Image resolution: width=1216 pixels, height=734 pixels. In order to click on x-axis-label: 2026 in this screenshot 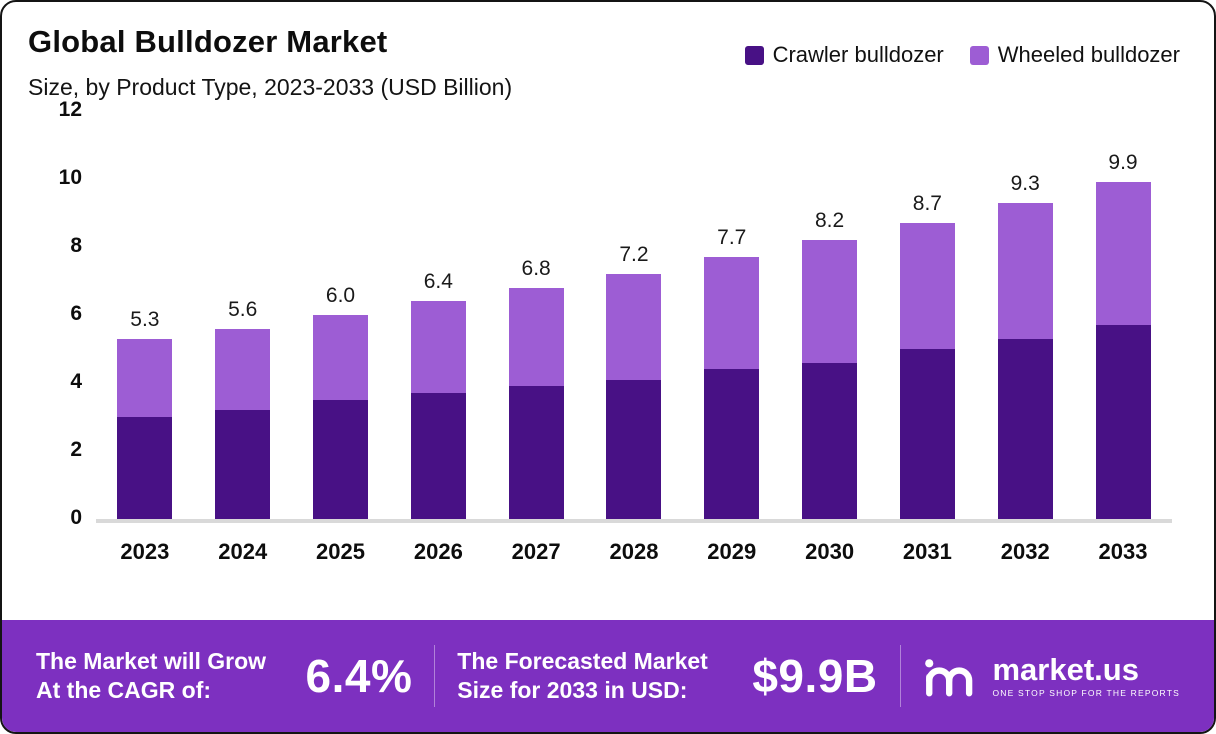, I will do `click(438, 551)`.